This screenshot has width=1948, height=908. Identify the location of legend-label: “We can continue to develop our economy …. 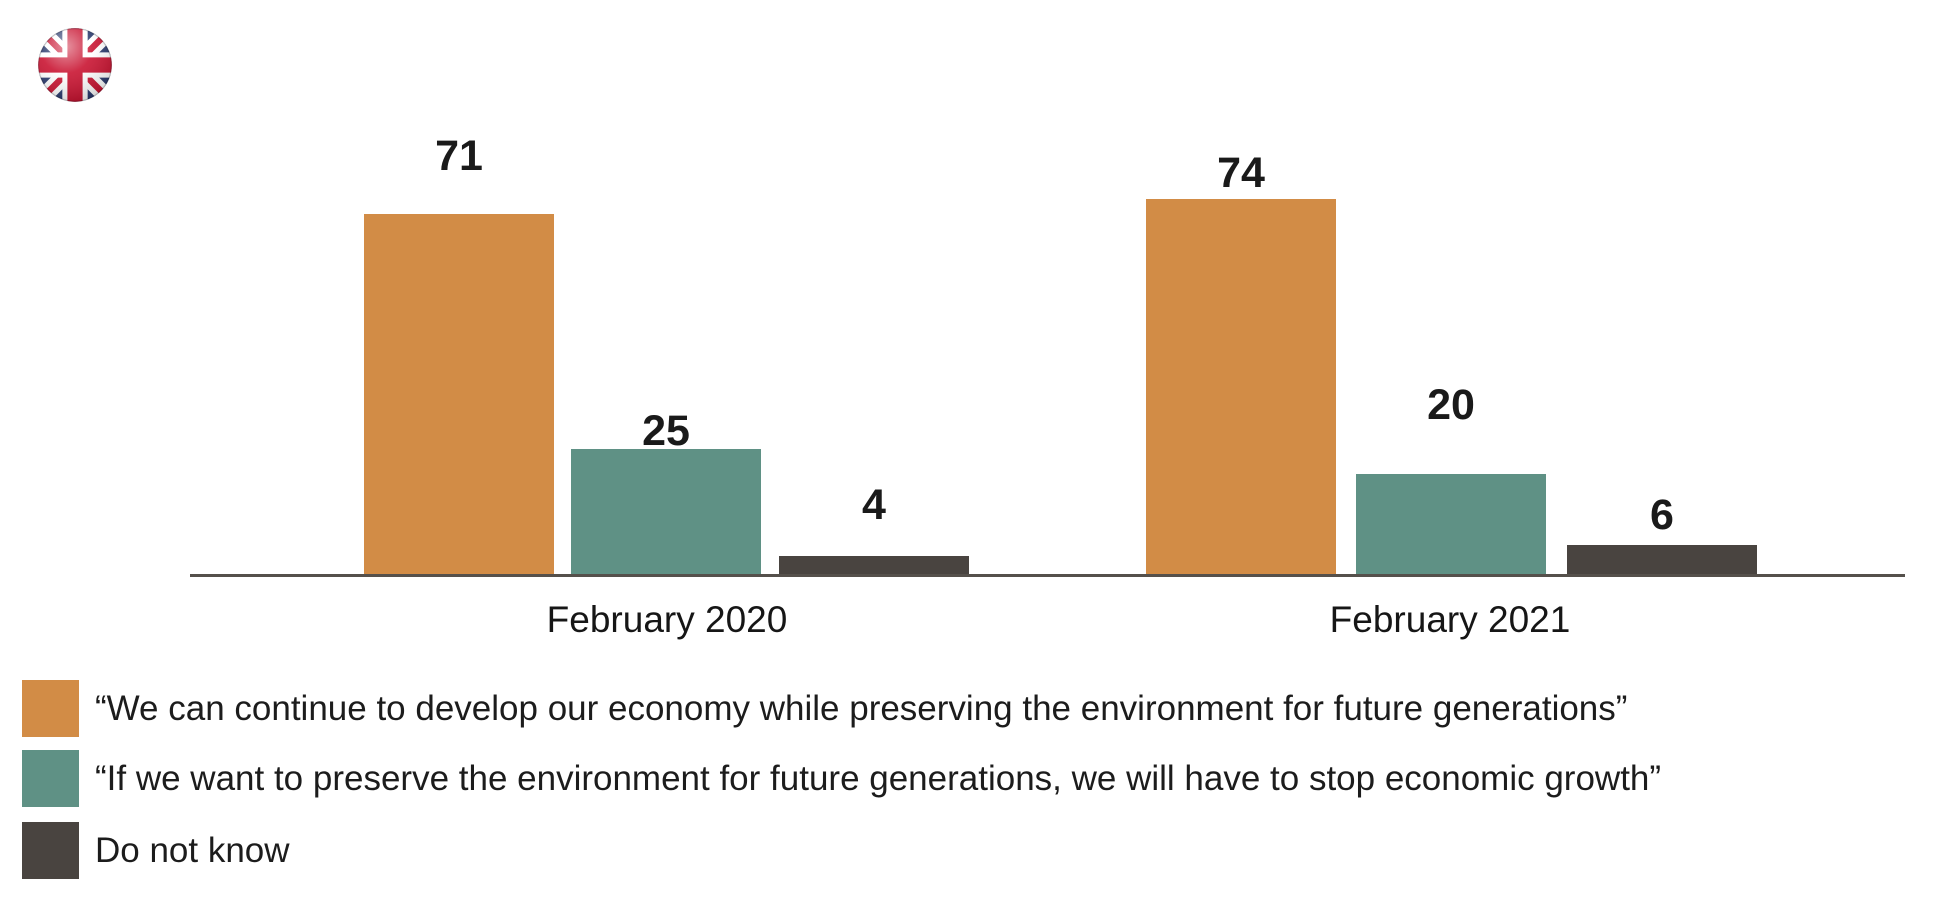
(861, 708).